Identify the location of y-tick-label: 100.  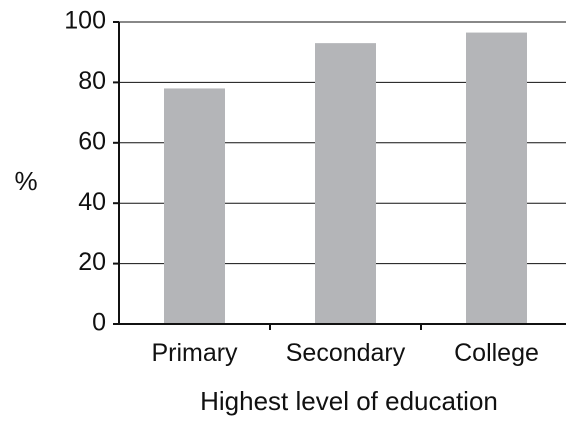
(85, 21).